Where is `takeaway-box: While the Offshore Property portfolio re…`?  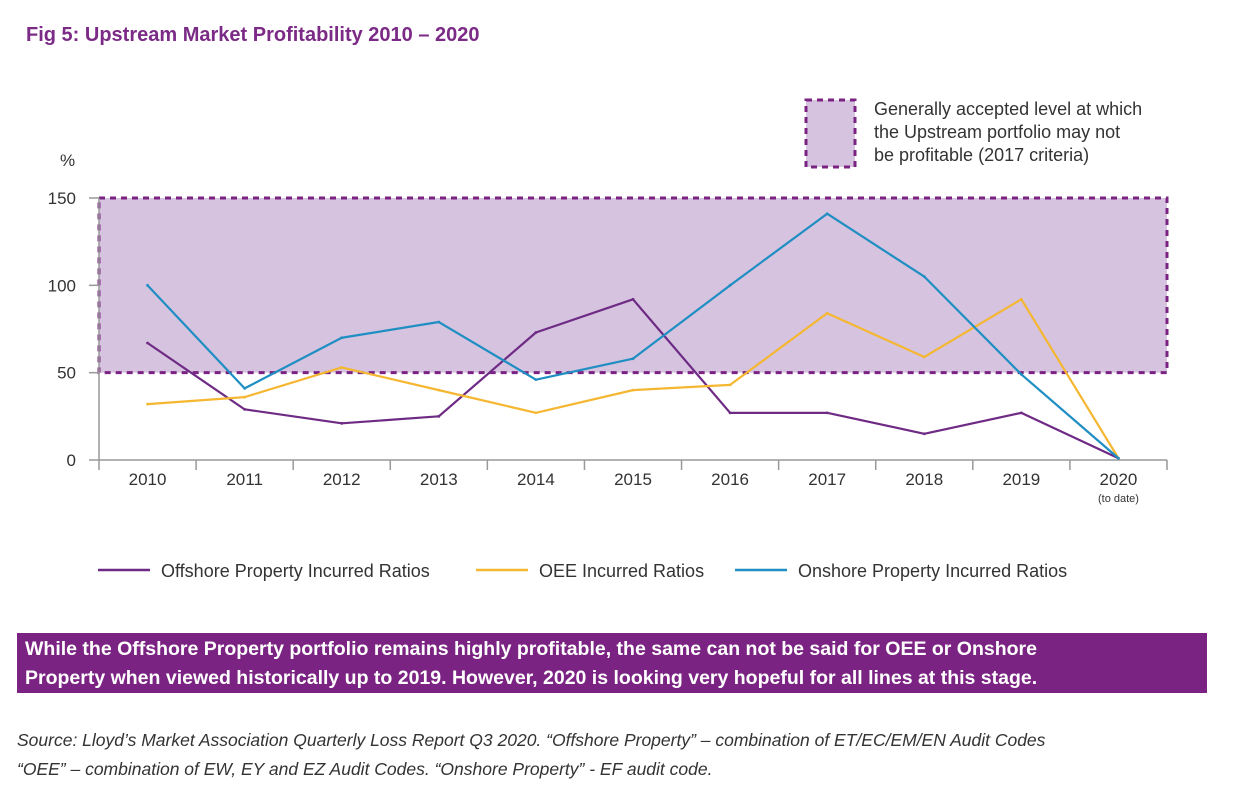 takeaway-box: While the Offshore Property portfolio re… is located at coordinates (612, 663).